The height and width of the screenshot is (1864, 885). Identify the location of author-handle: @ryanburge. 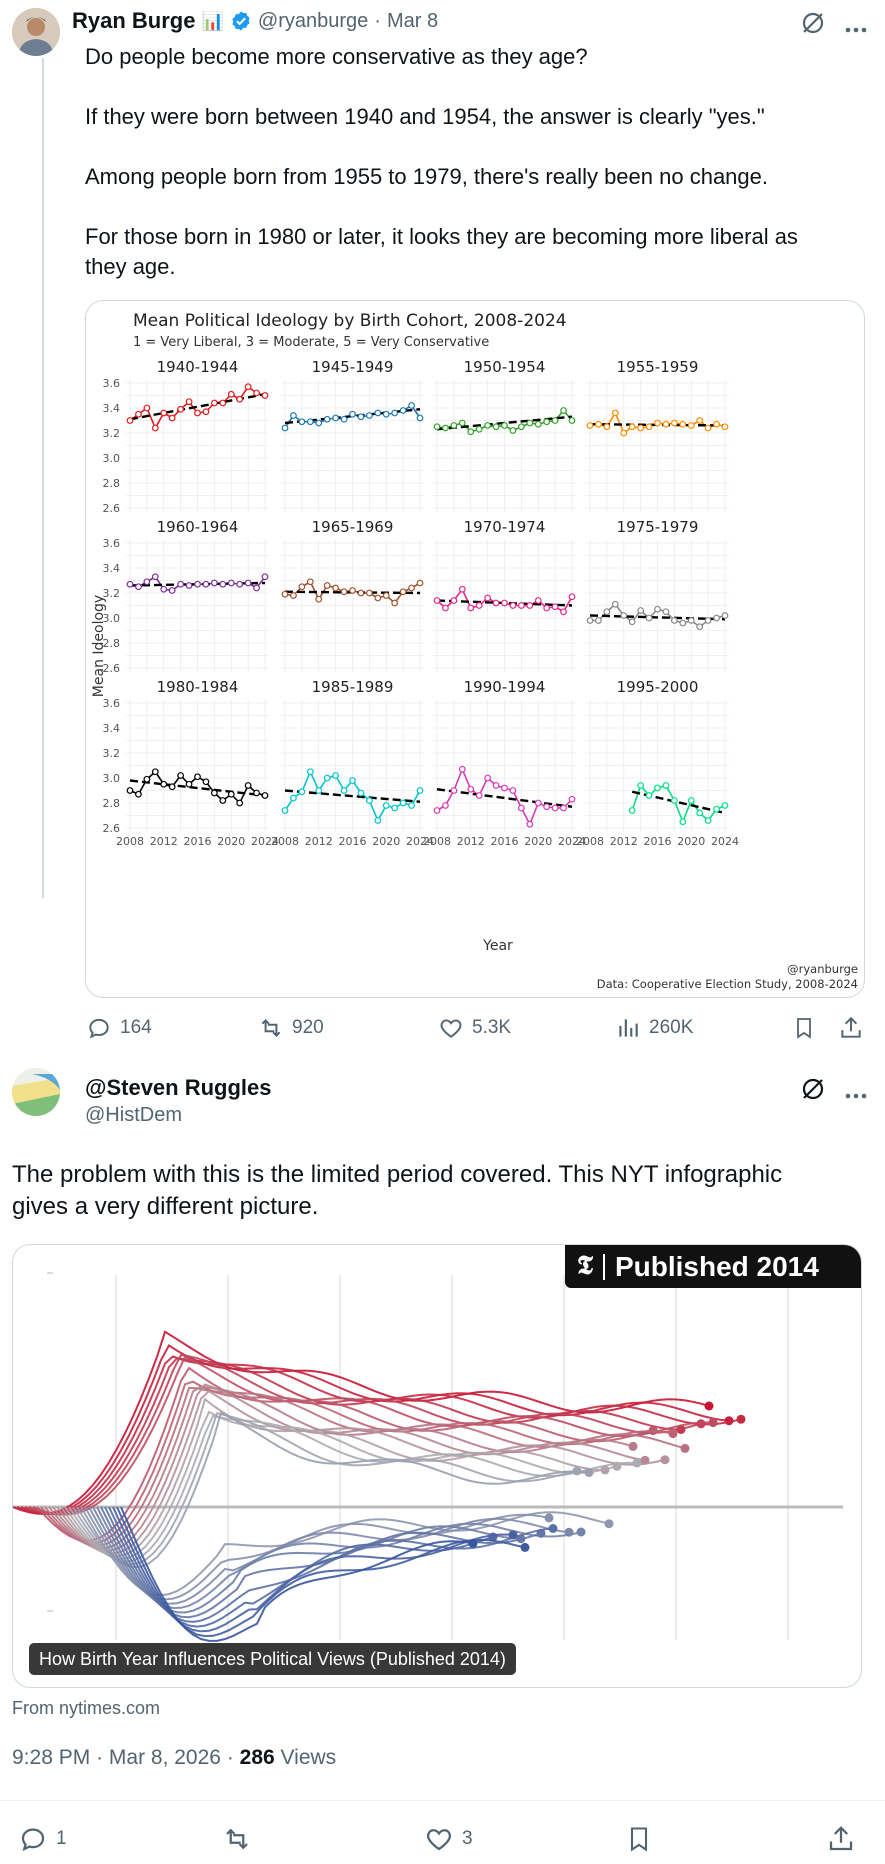
(313, 20).